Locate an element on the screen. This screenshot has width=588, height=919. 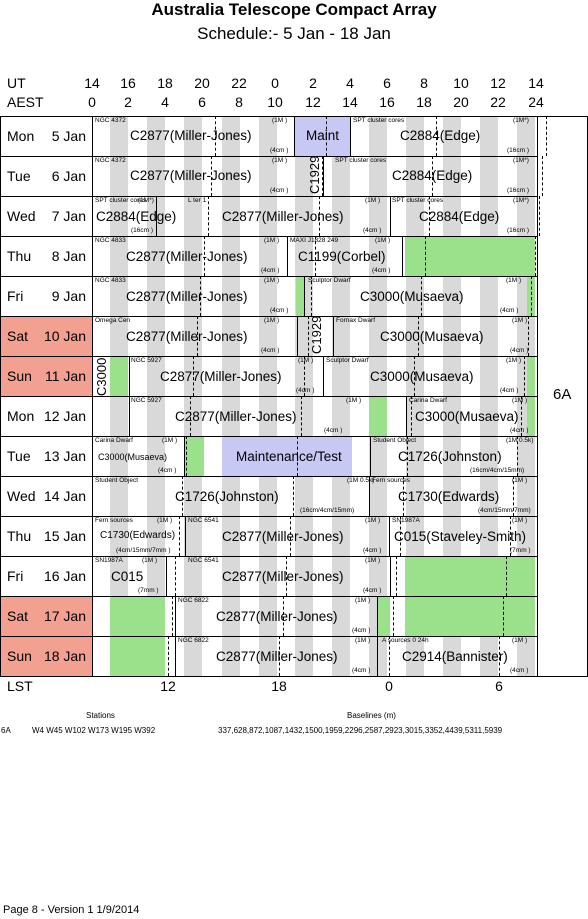
project-code: C2884(Edge) is located at coordinates (136, 216).